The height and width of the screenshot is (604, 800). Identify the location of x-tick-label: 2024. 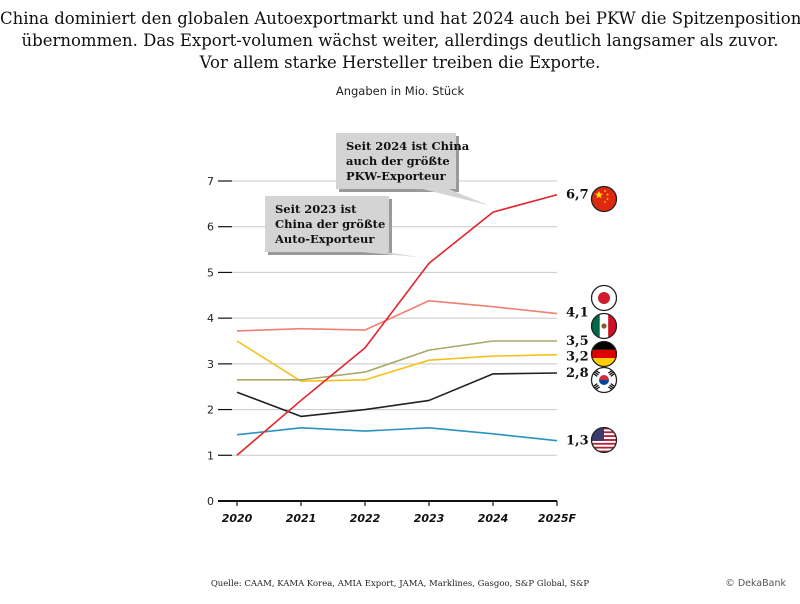
(493, 518).